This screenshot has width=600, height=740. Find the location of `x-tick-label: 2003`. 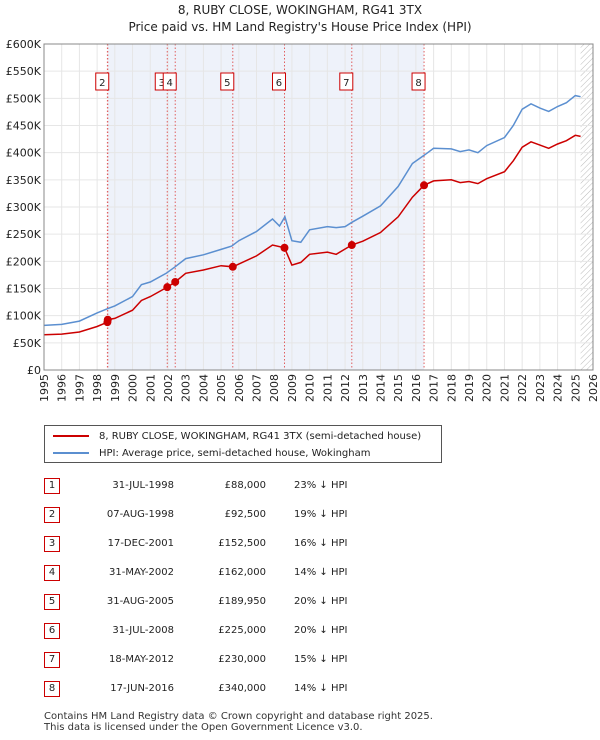

x-tick-label: 2003 is located at coordinates (186, 388).